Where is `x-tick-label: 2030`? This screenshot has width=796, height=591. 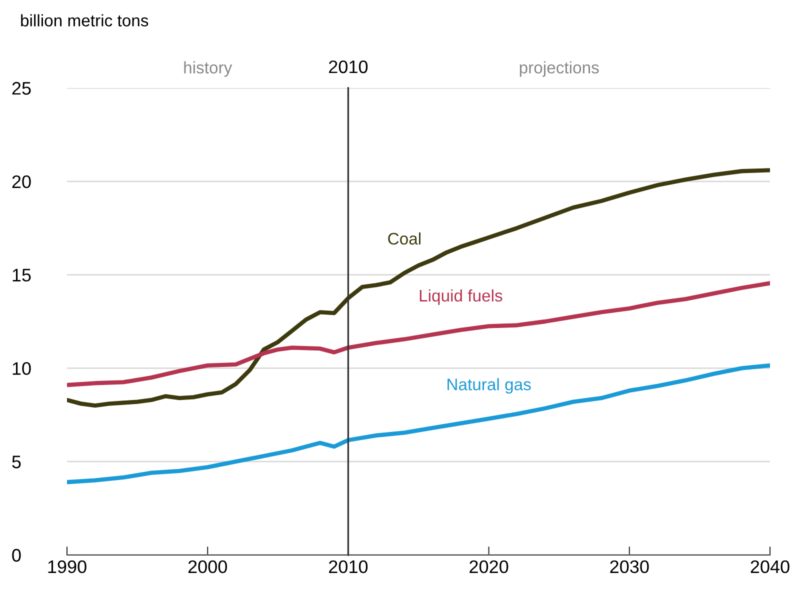
x-tick-label: 2030 is located at coordinates (629, 567).